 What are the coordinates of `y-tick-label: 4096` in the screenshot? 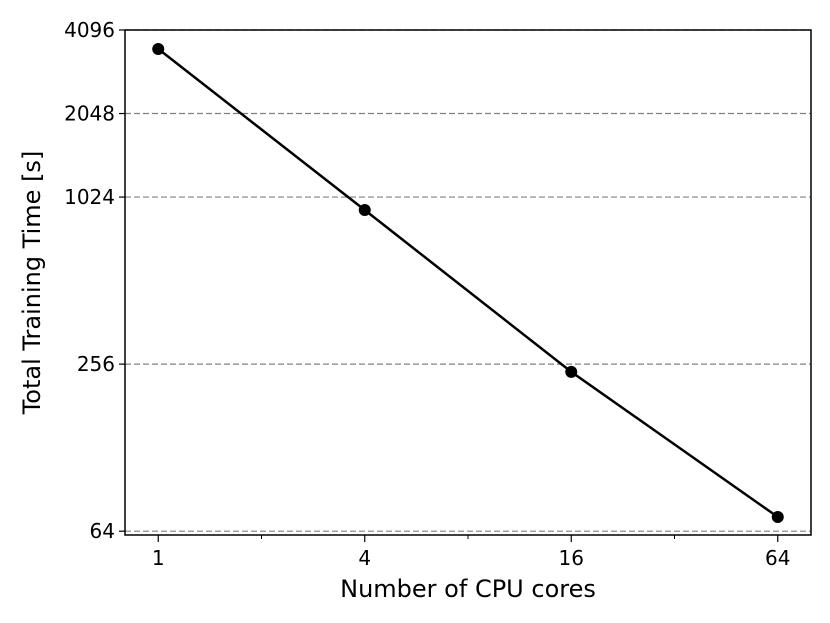 It's located at (89, 30).